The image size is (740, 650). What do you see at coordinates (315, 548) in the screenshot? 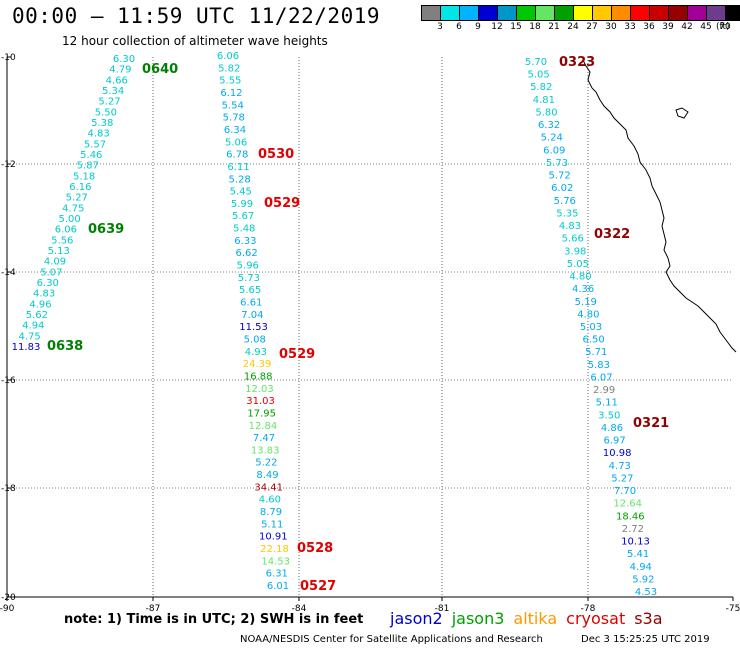
I see `pass-time-label: 0528` at bounding box center [315, 548].